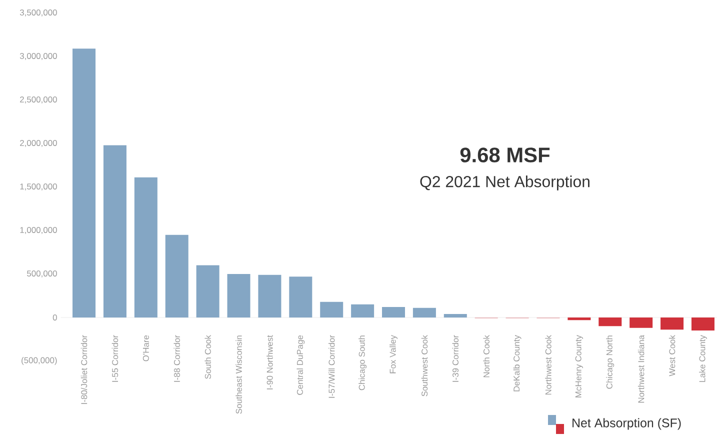  Describe the element at coordinates (641, 369) in the screenshot. I see `x-tick-label: Northwest Indiana` at that location.